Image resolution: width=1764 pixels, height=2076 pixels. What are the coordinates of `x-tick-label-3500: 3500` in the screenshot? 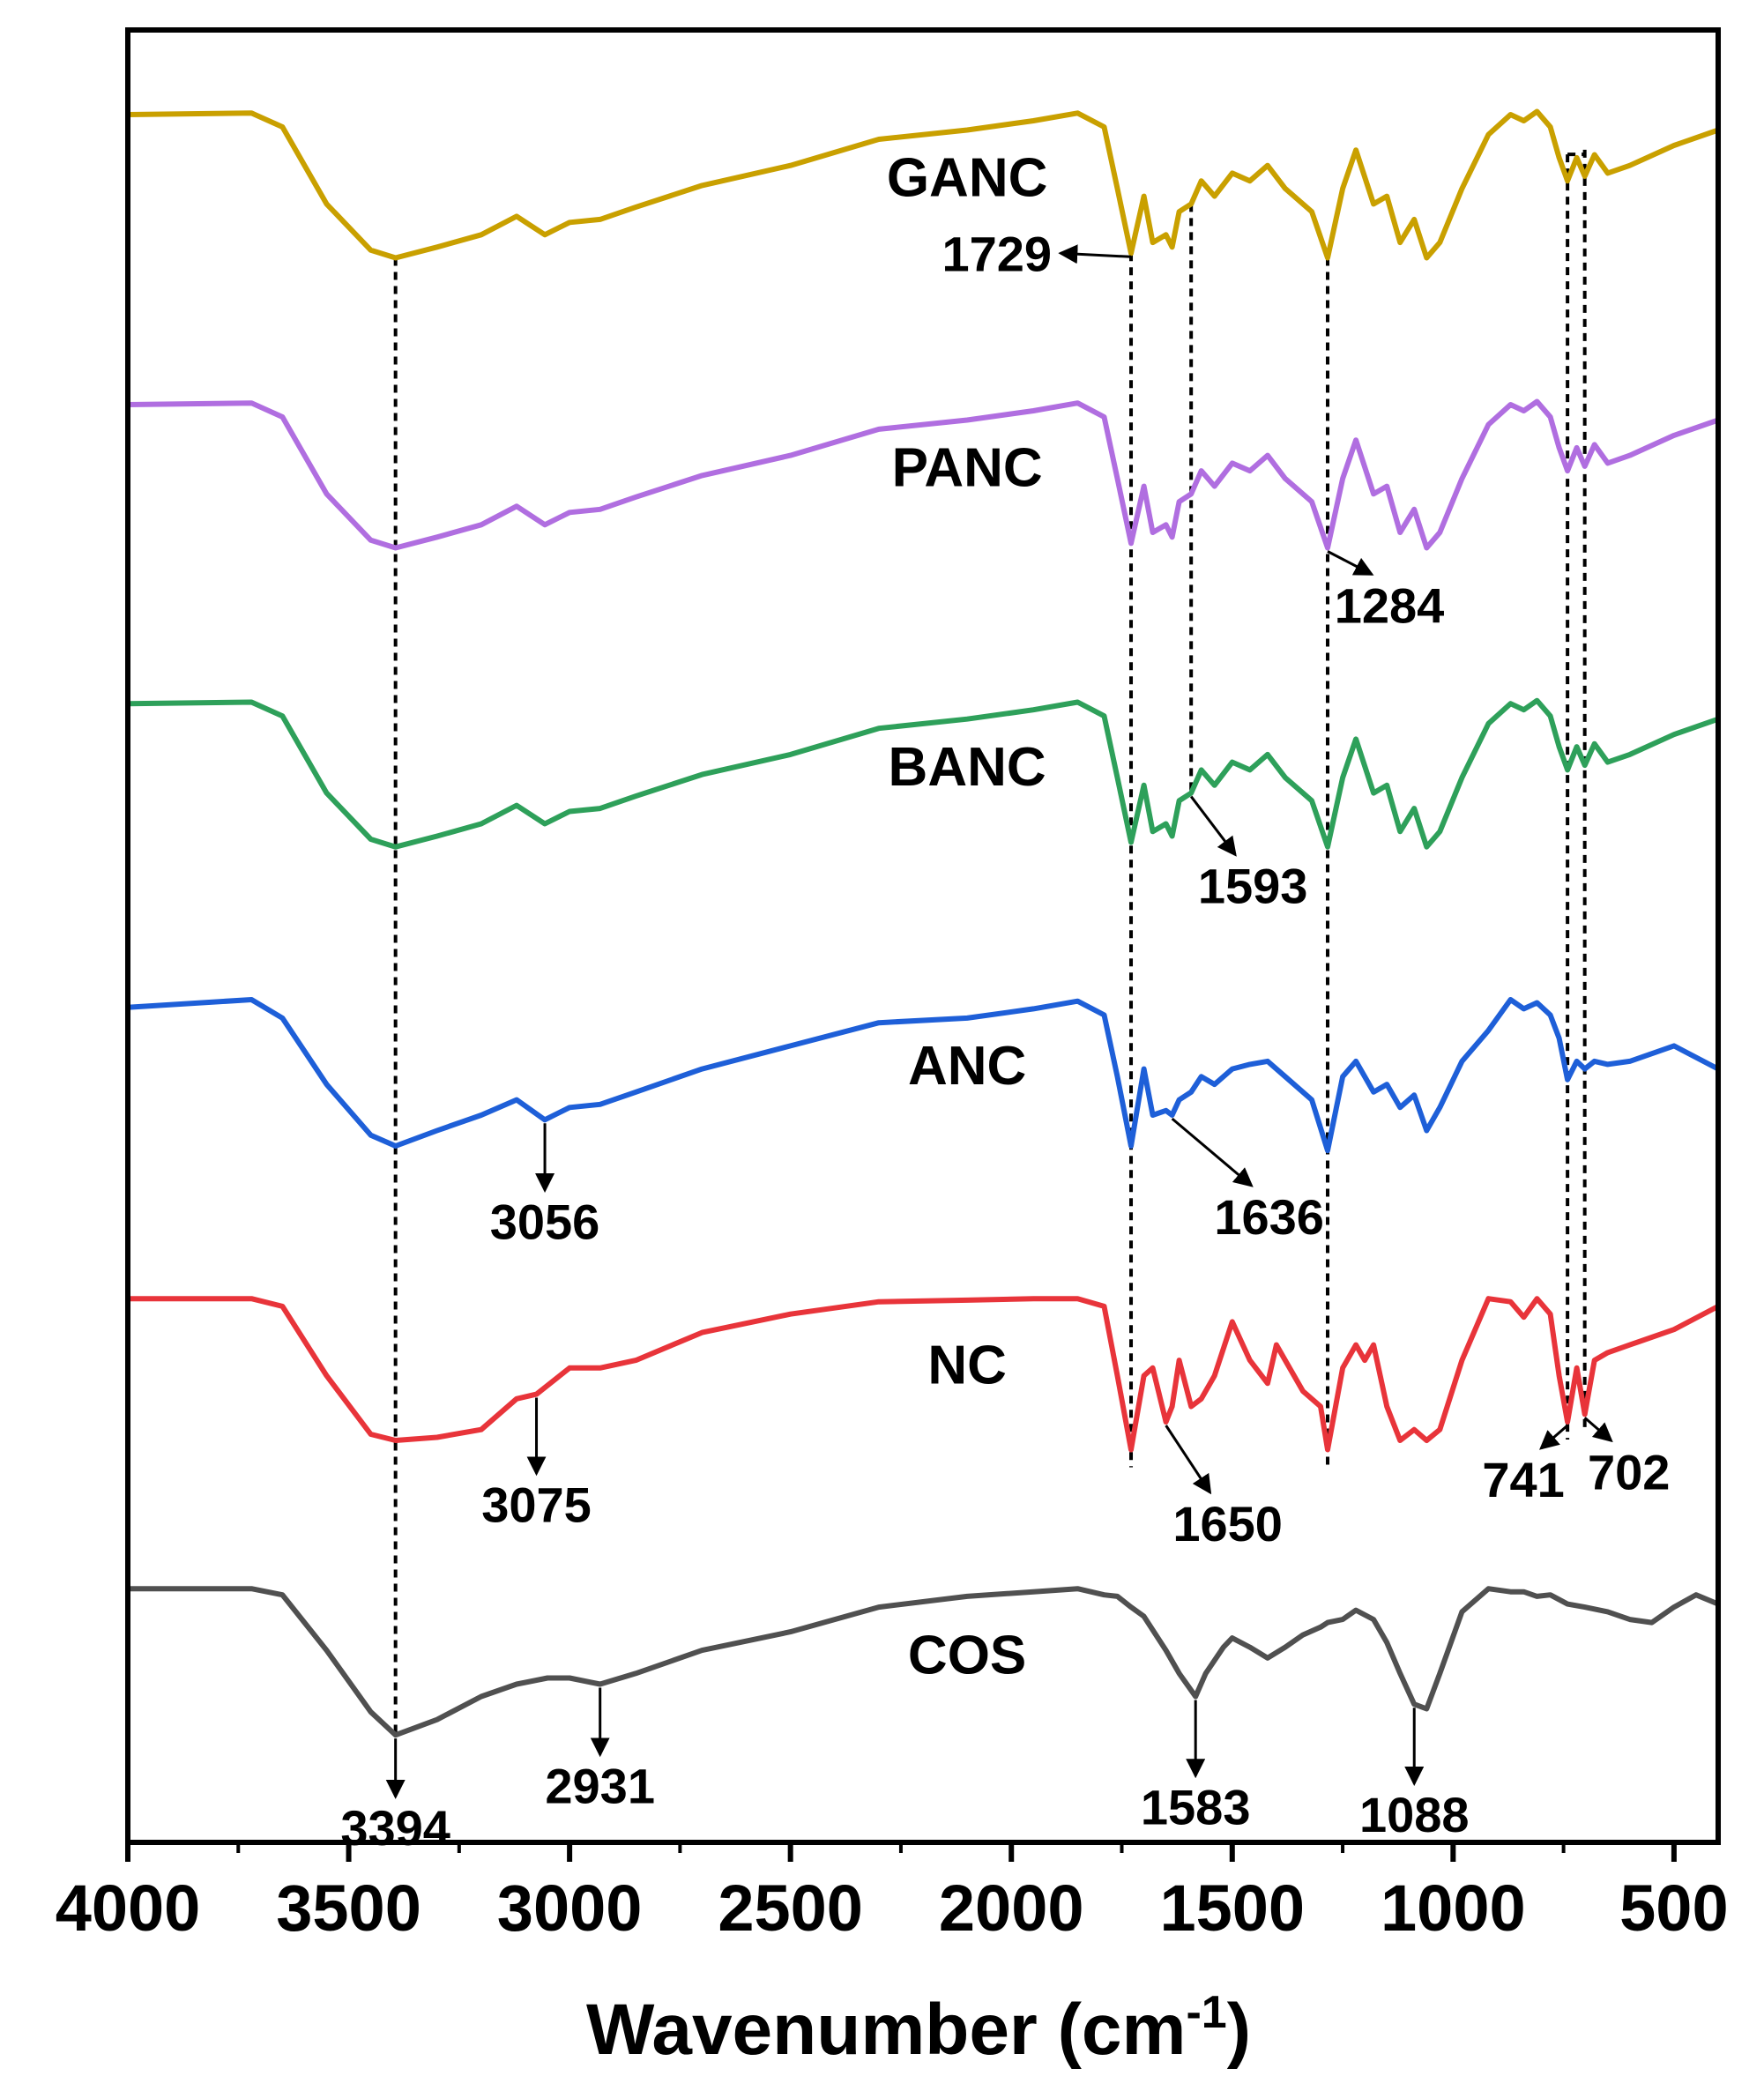 It's located at (348, 1908).